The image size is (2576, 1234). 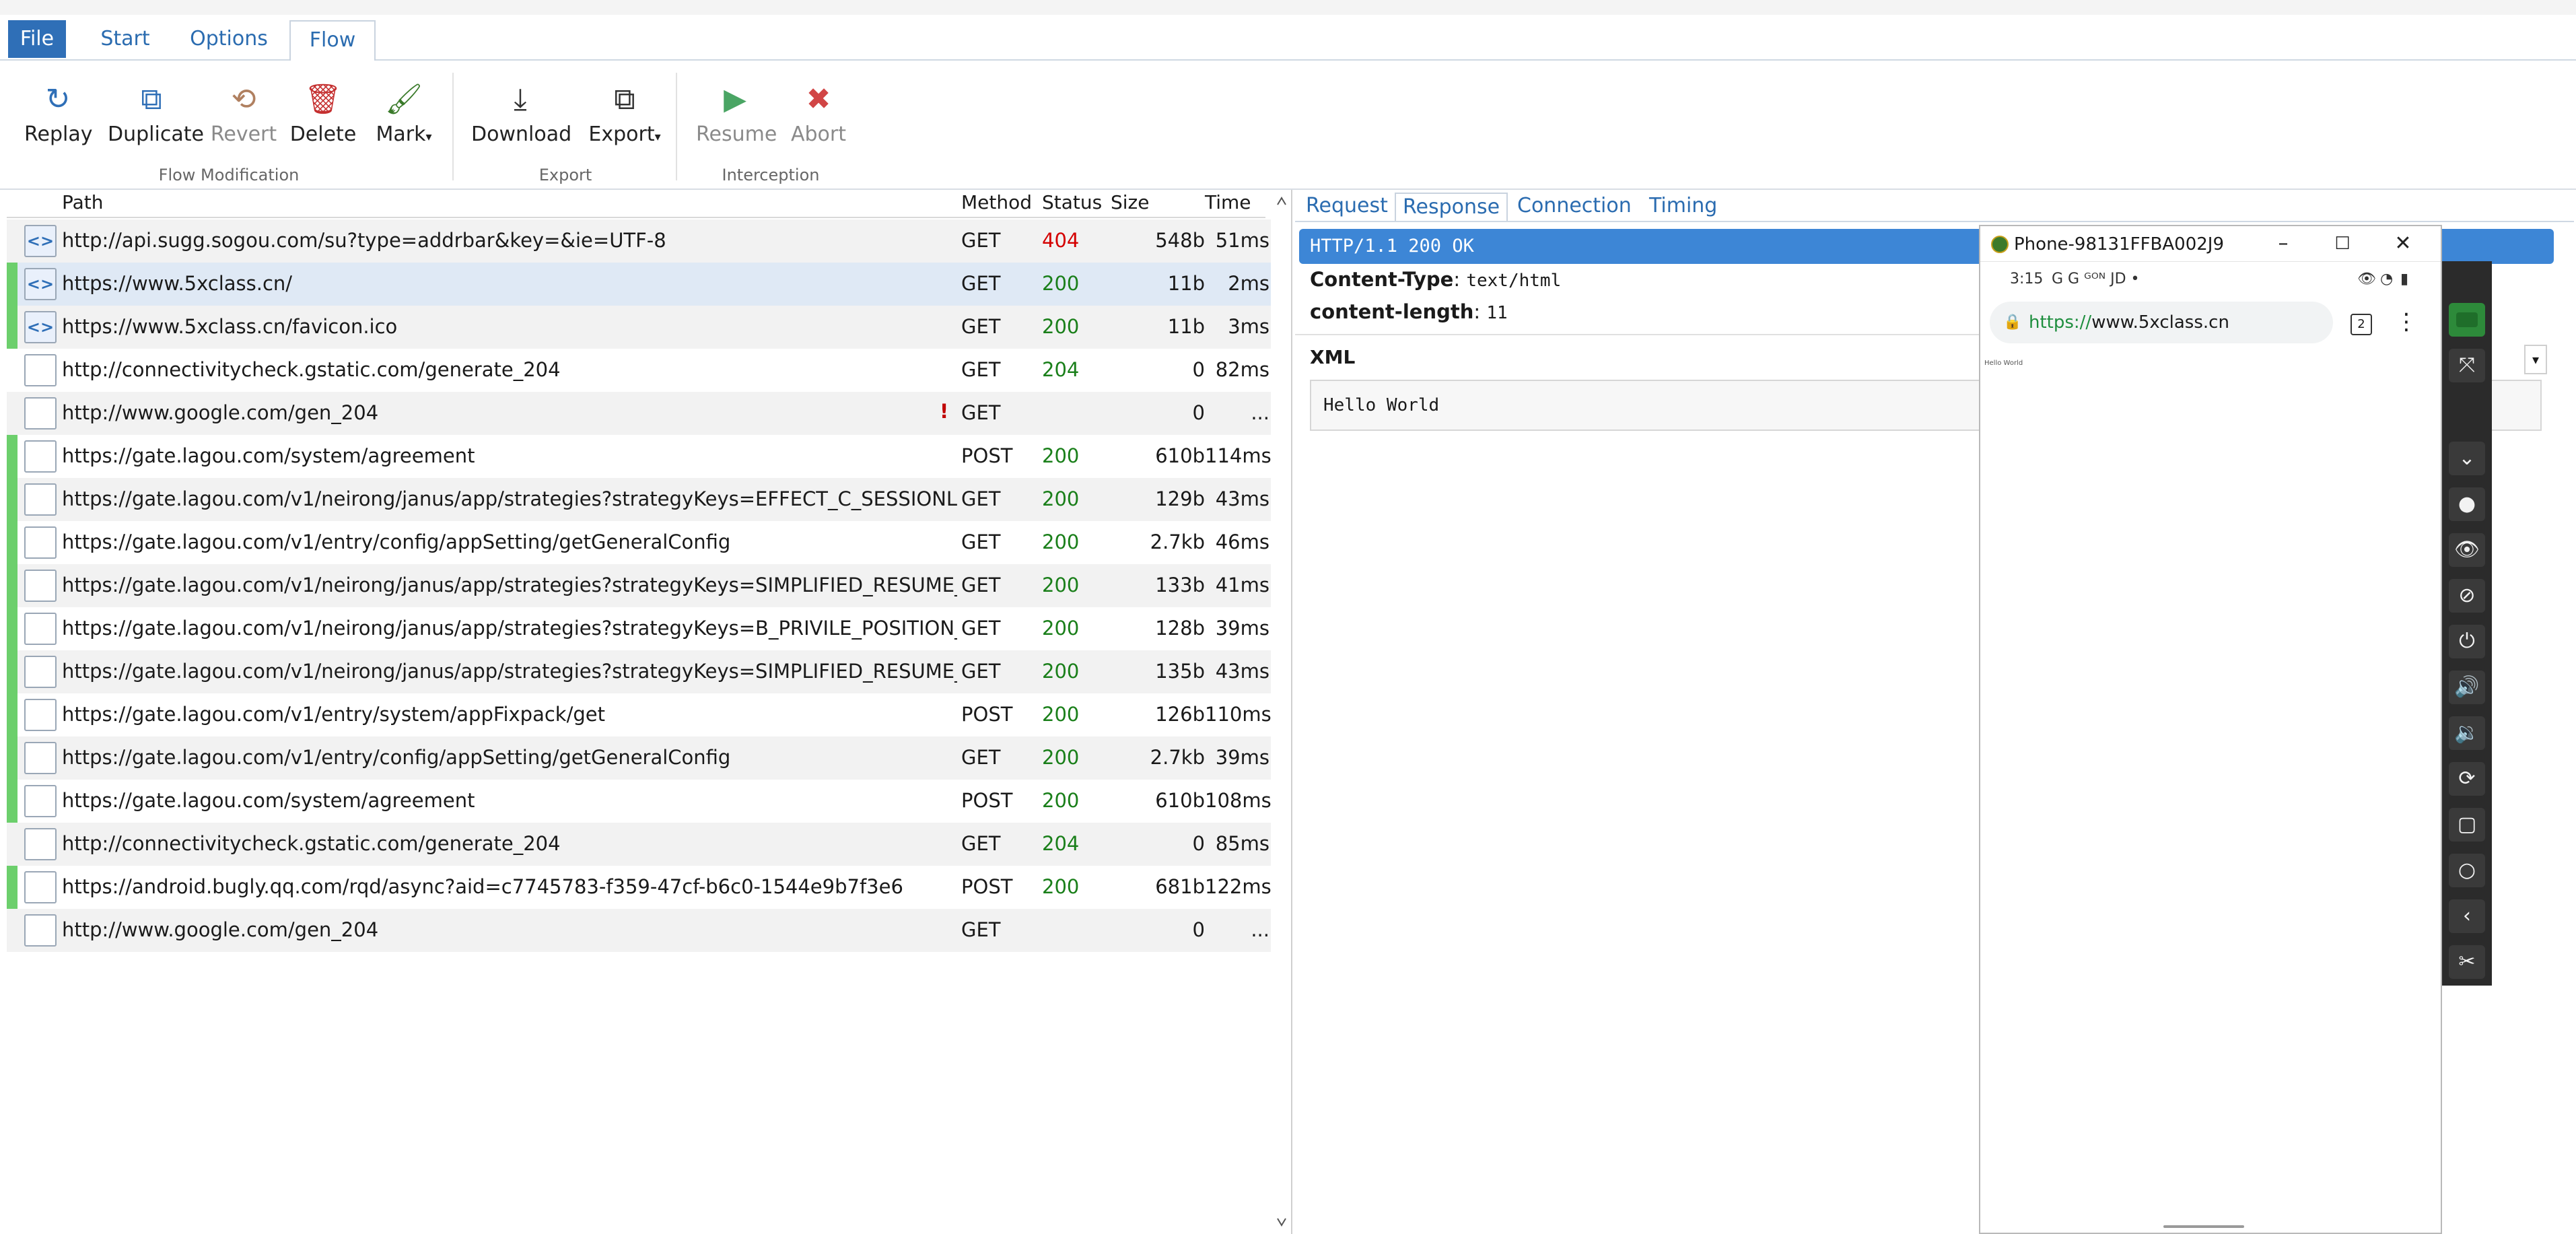 What do you see at coordinates (2283, 243) in the screenshot?
I see `minimize-icon: –` at bounding box center [2283, 243].